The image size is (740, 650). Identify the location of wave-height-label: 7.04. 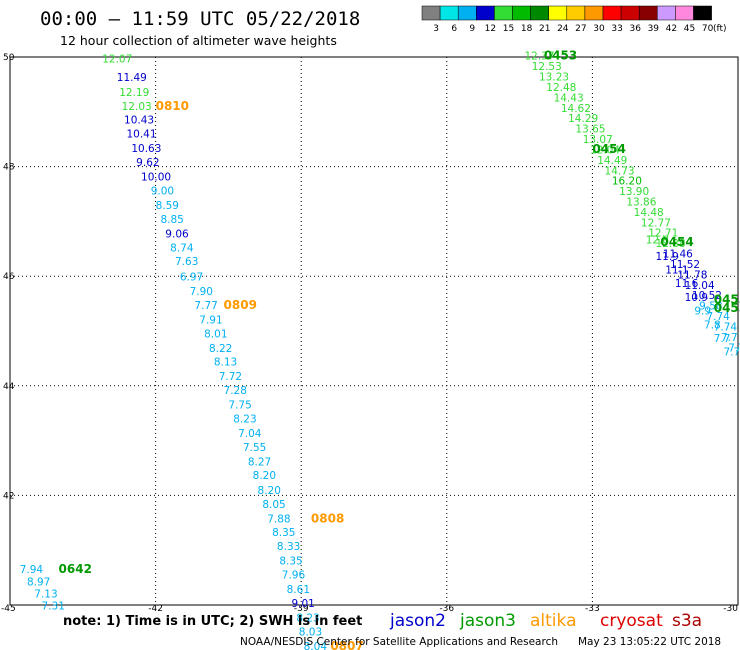
(250, 434).